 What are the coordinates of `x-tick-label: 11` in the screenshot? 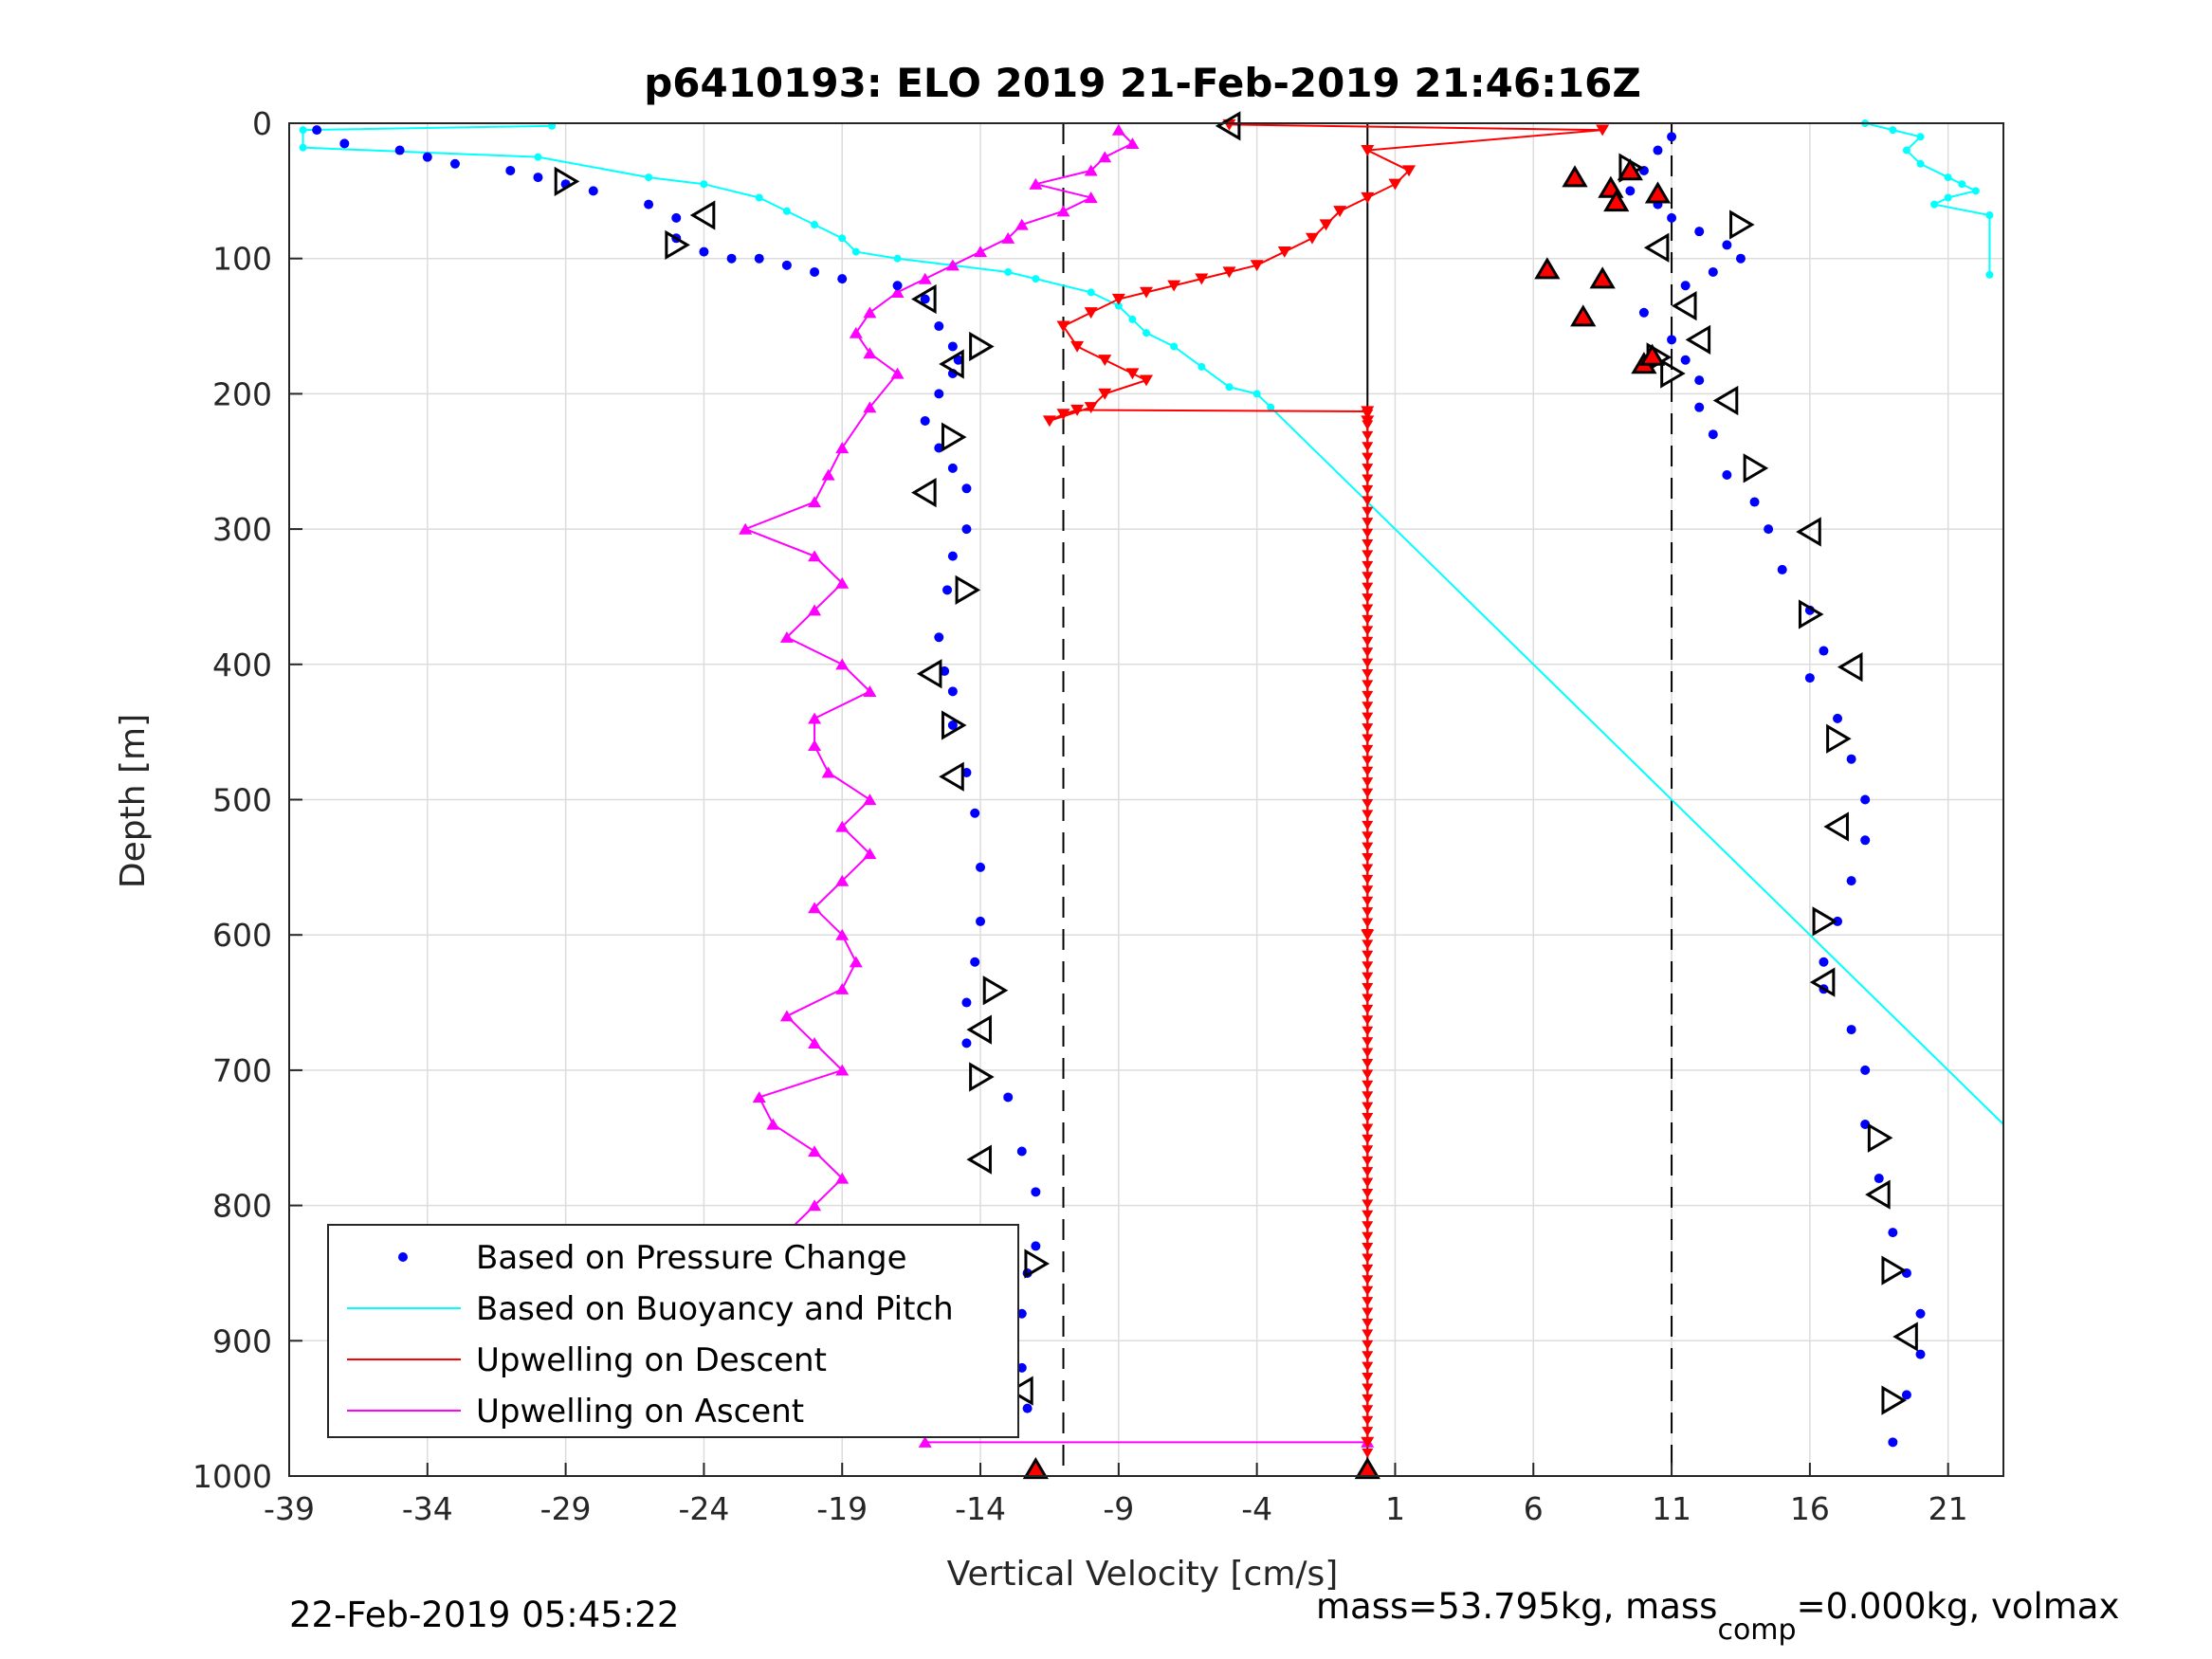 It's located at (1671, 1508).